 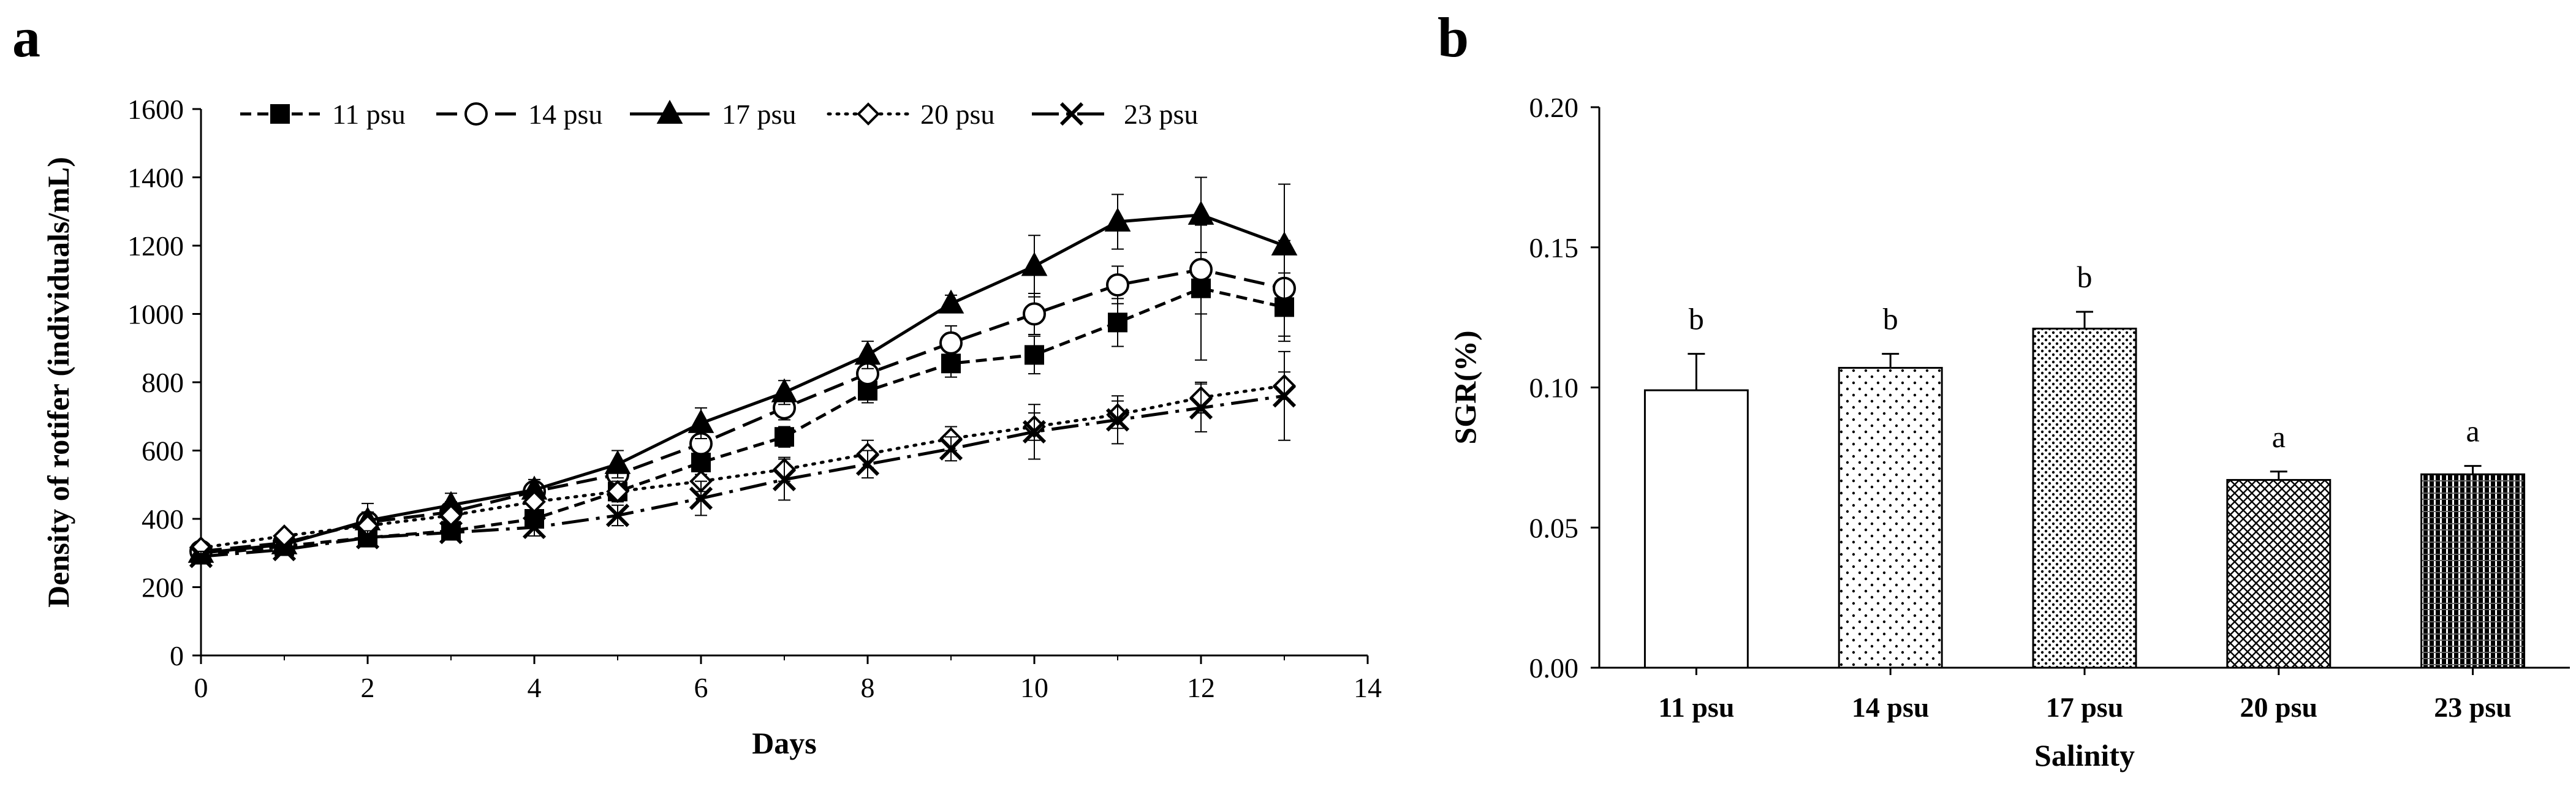 What do you see at coordinates (163, 587) in the screenshot?
I see `y-tick-label: 200` at bounding box center [163, 587].